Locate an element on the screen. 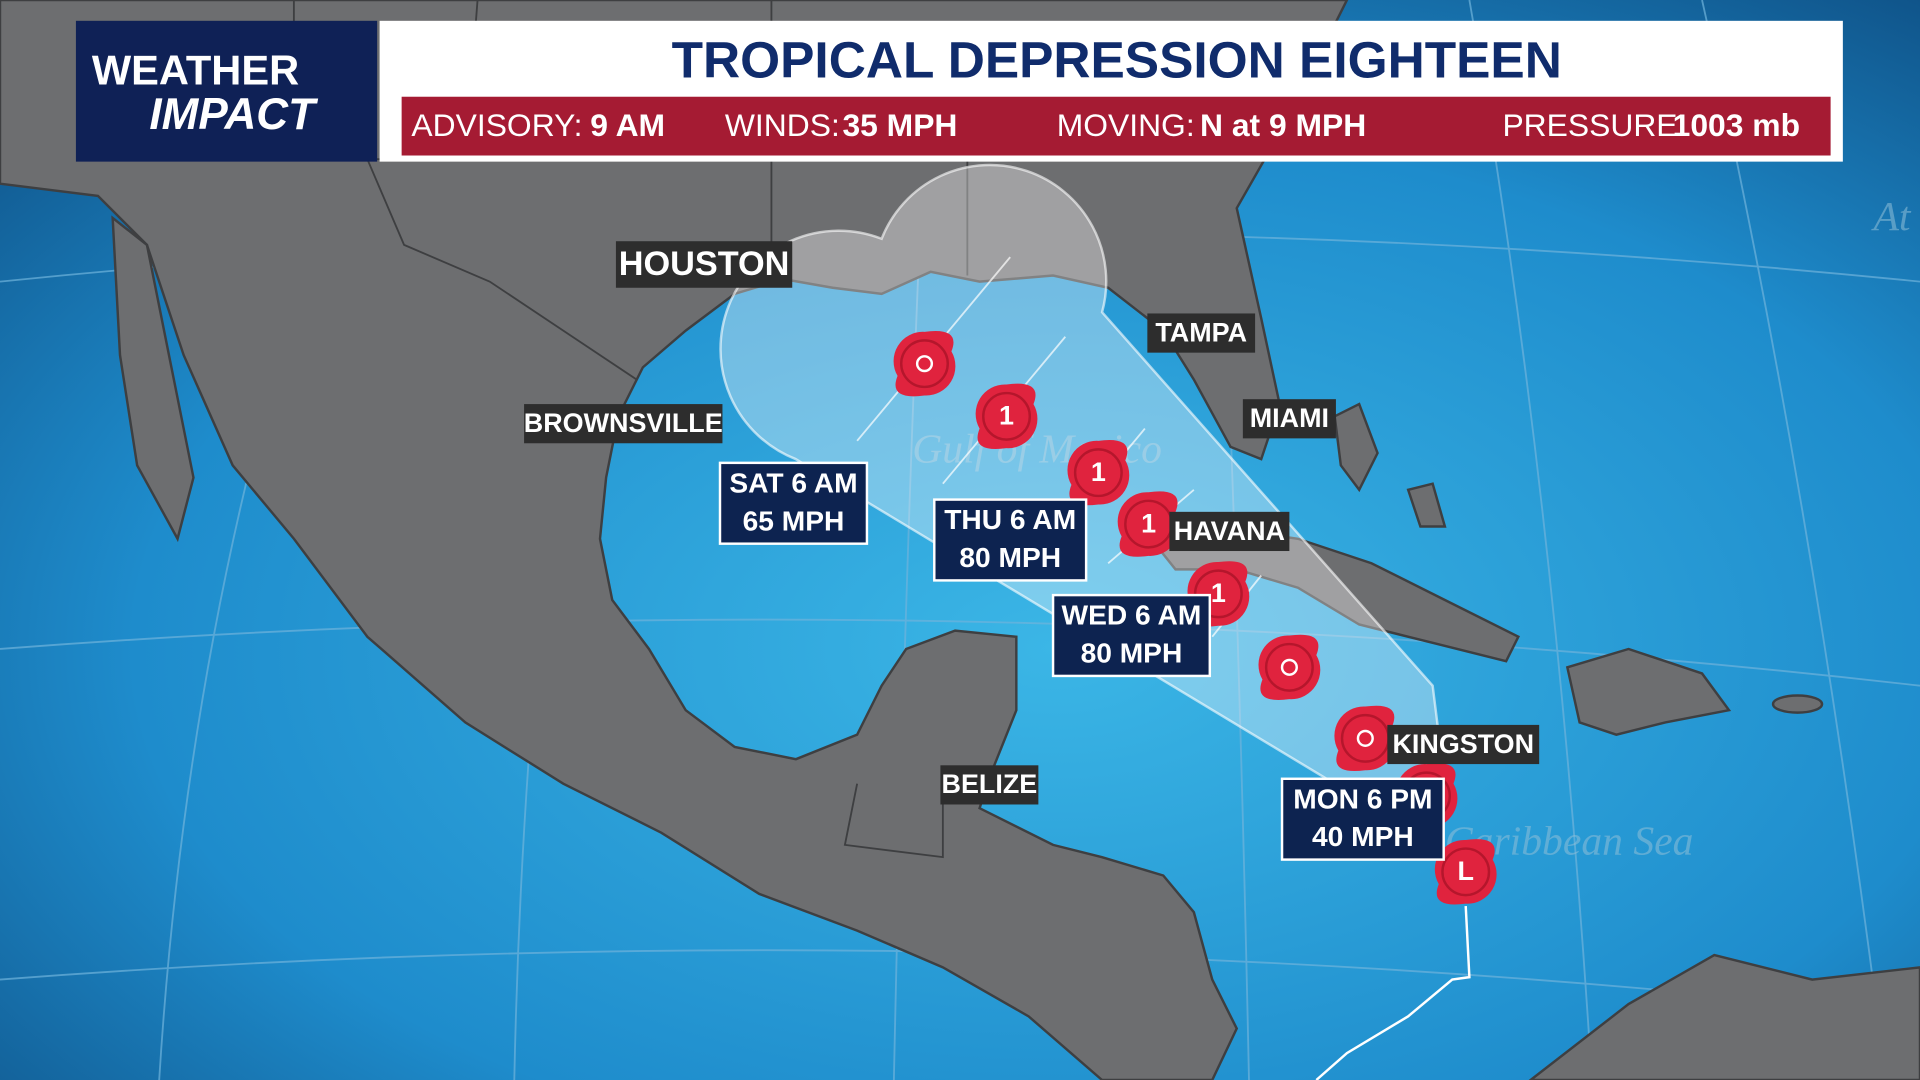 Image resolution: width=1920 pixels, height=1080 pixels. info-value: N at 9 MPH is located at coordinates (1283, 125).